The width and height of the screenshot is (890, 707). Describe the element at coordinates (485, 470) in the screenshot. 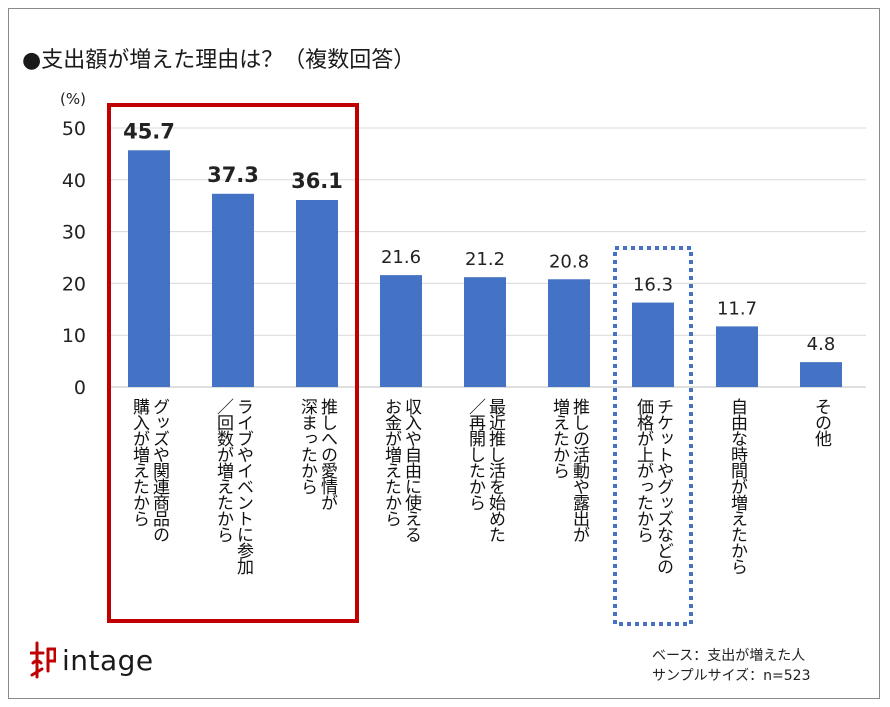

I see `x-tick-label: 最近推し活を始めた ／再開したから` at that location.